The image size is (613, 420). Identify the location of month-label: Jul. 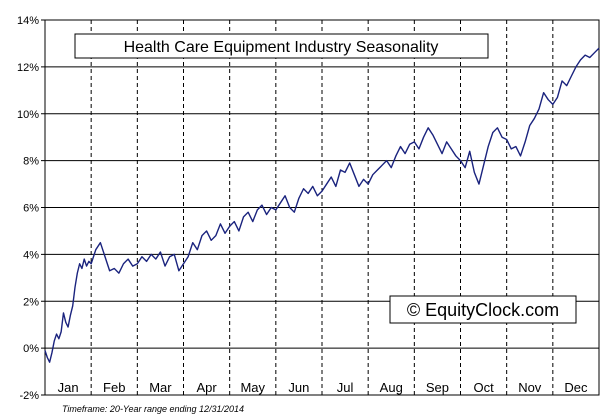
(345, 387).